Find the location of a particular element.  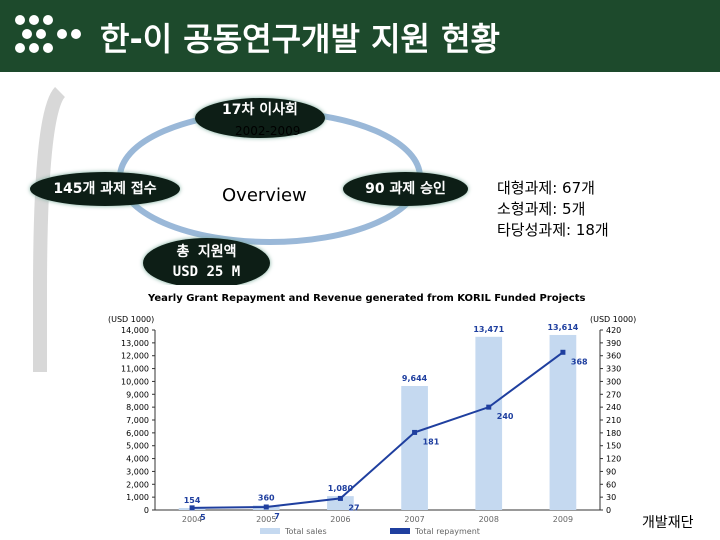

y2-axis-label: (USD 1000) is located at coordinates (613, 319).